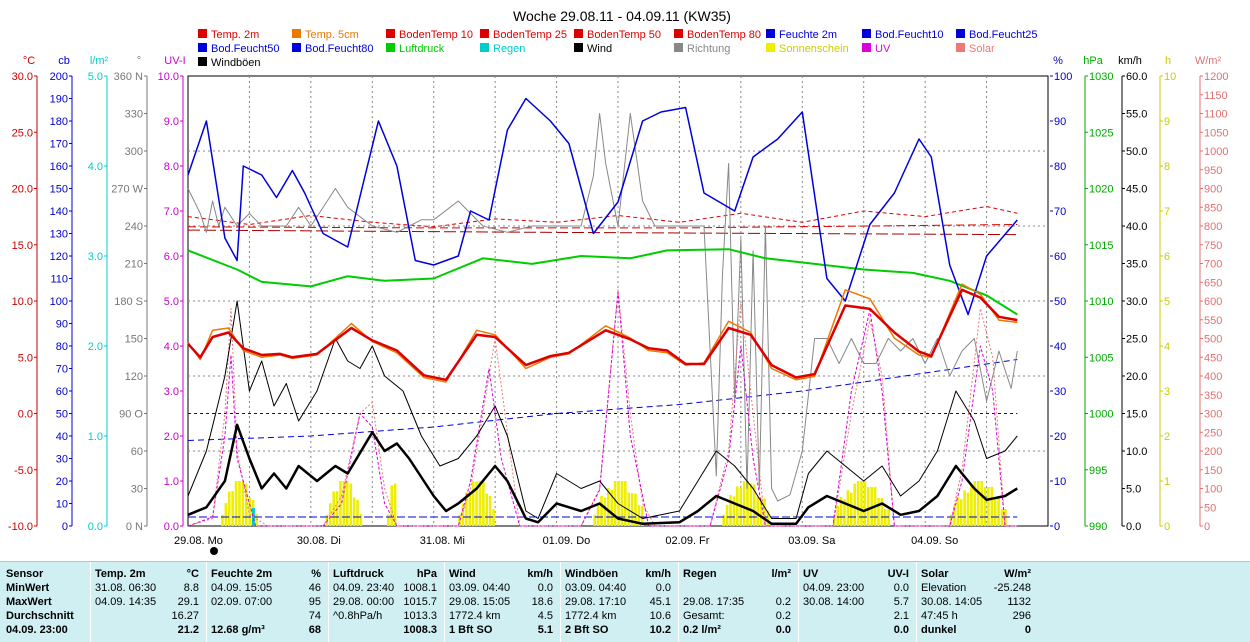  I want to click on left-axis-label-1: 190, so click(59, 100).